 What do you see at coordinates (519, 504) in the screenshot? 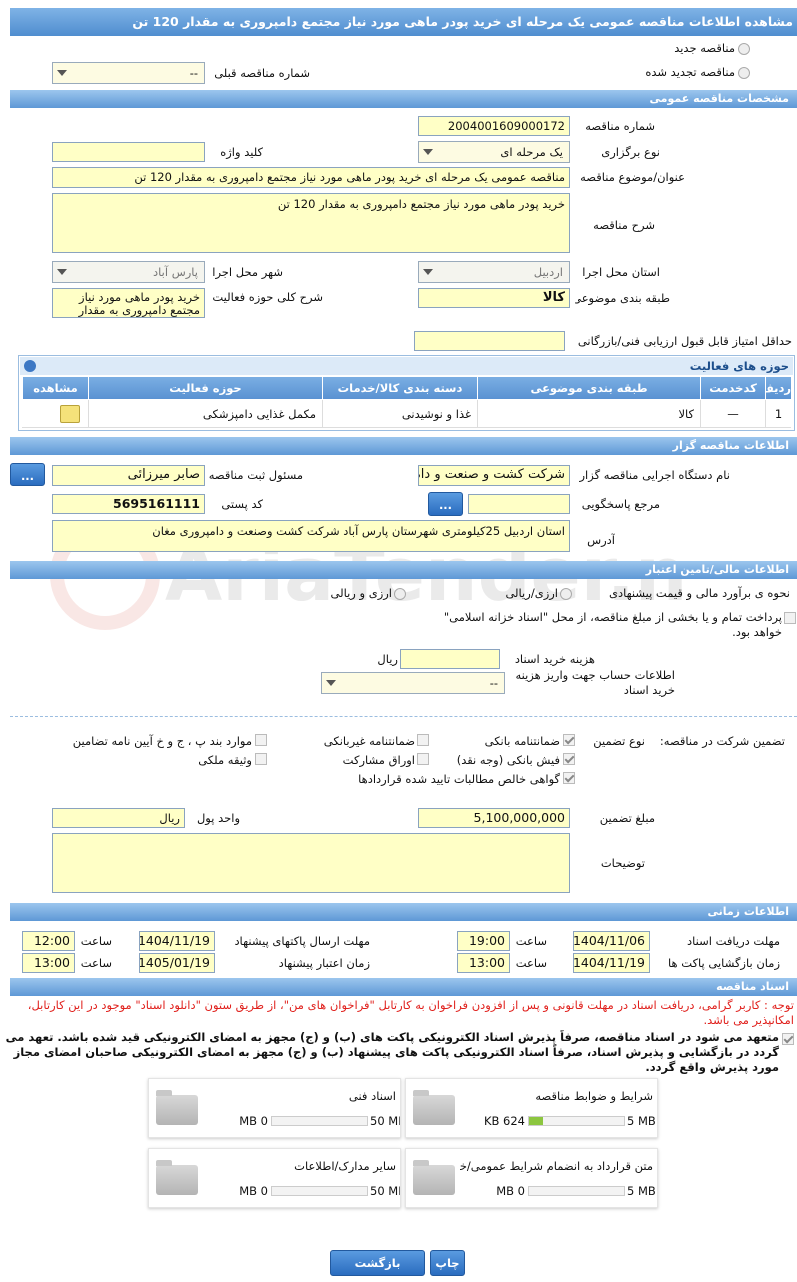
I see `ref-input` at bounding box center [519, 504].